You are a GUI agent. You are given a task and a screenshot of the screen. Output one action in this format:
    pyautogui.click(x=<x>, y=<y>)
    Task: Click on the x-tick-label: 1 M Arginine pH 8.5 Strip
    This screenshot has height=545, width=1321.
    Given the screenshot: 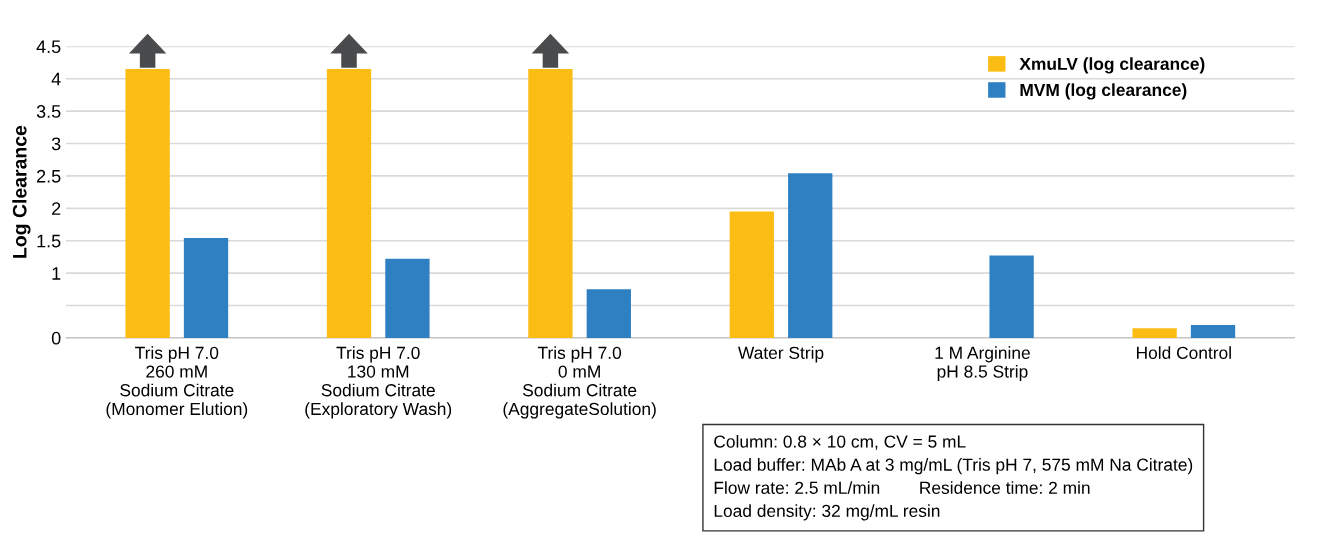 What is the action you would take?
    pyautogui.click(x=982, y=364)
    